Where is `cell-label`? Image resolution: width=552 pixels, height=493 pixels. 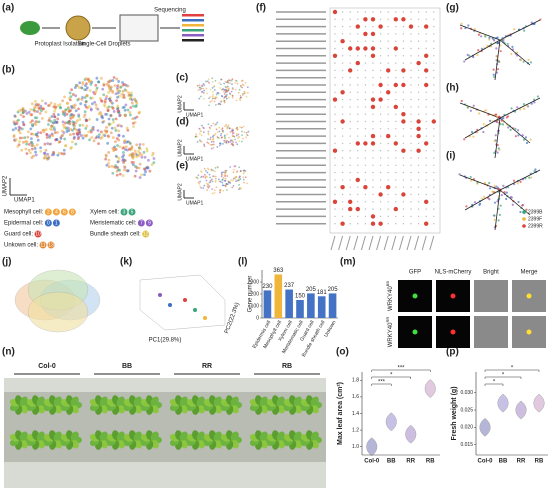
cell-label is located at coordinates (394, 243).